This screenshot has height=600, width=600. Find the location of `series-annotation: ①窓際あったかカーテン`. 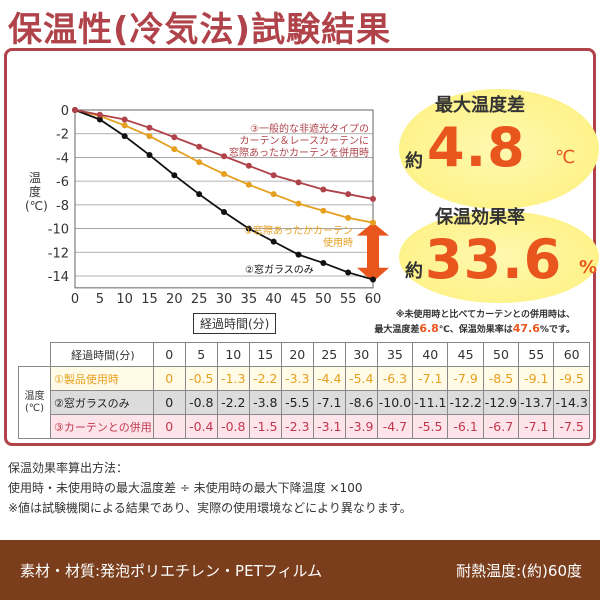

series-annotation: ①窓際あったかカーテン is located at coordinates (298, 230).